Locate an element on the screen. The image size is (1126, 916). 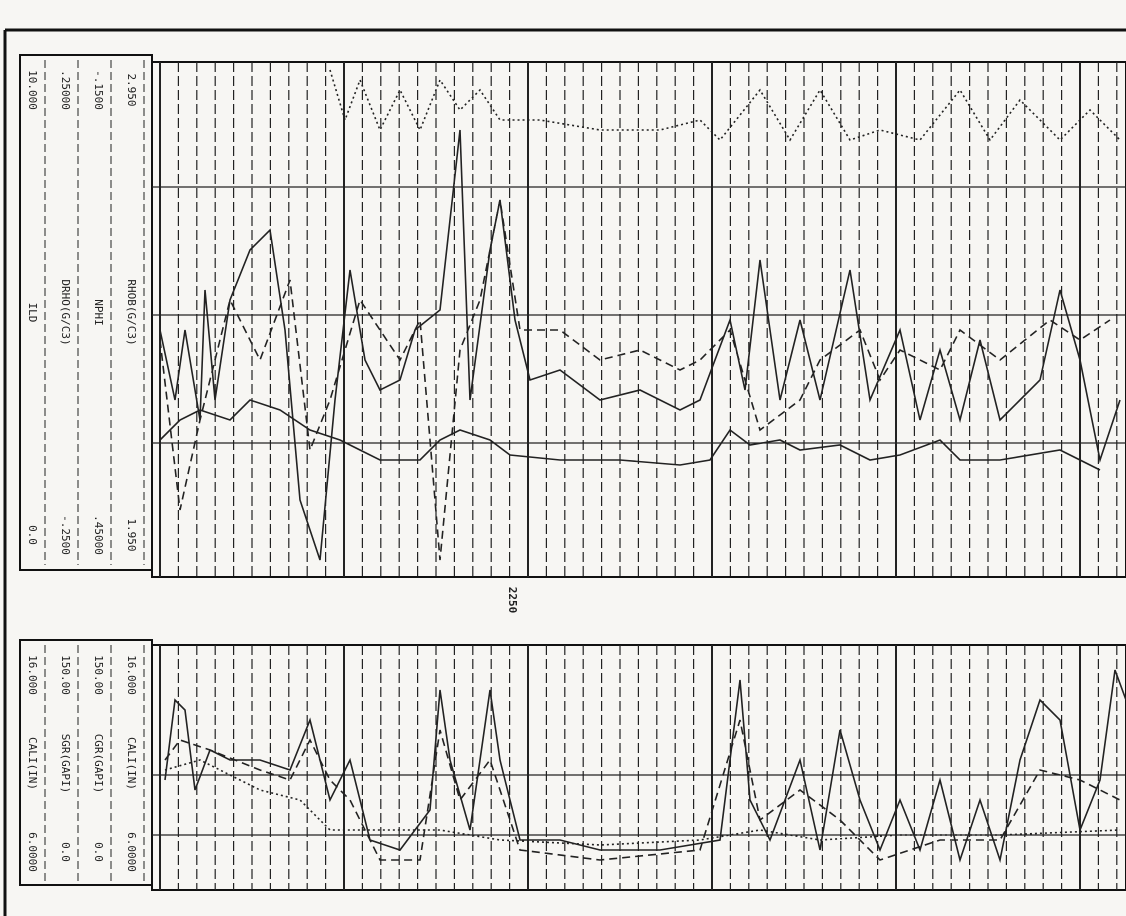
header-name: CGR(GAPI) is located at coordinates (98, 764).